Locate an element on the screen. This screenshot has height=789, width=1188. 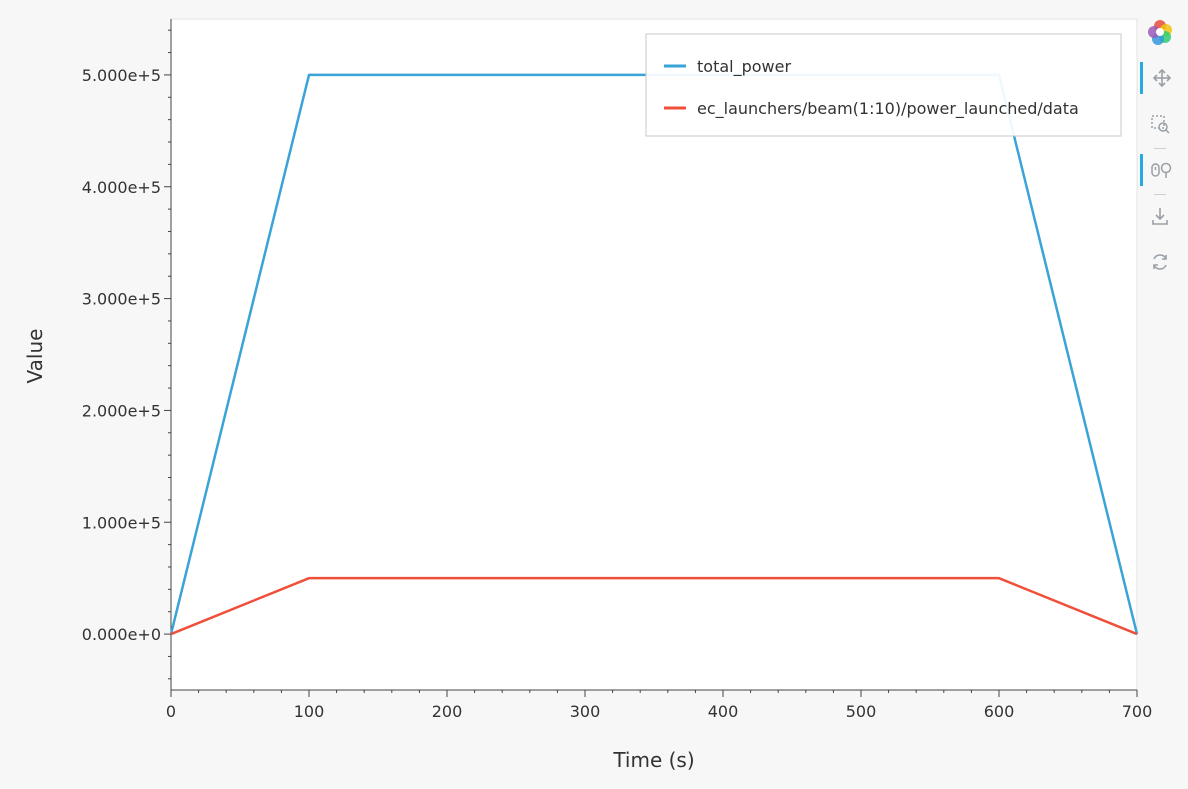
y-tick-label: 2.000e+5 is located at coordinates (121, 410).